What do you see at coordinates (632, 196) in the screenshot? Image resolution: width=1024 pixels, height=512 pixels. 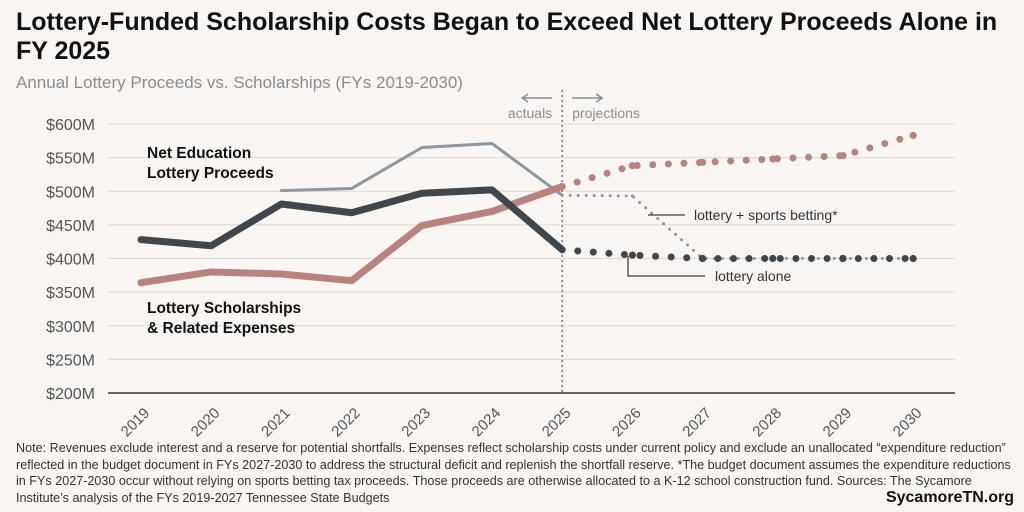 I see `sports-projected-point` at bounding box center [632, 196].